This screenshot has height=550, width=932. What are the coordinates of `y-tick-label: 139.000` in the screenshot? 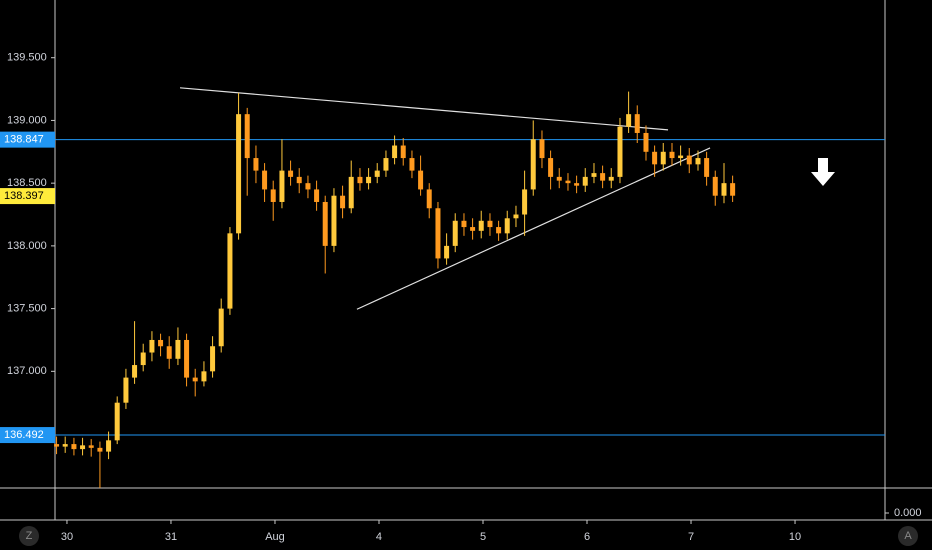 It's located at (27, 120).